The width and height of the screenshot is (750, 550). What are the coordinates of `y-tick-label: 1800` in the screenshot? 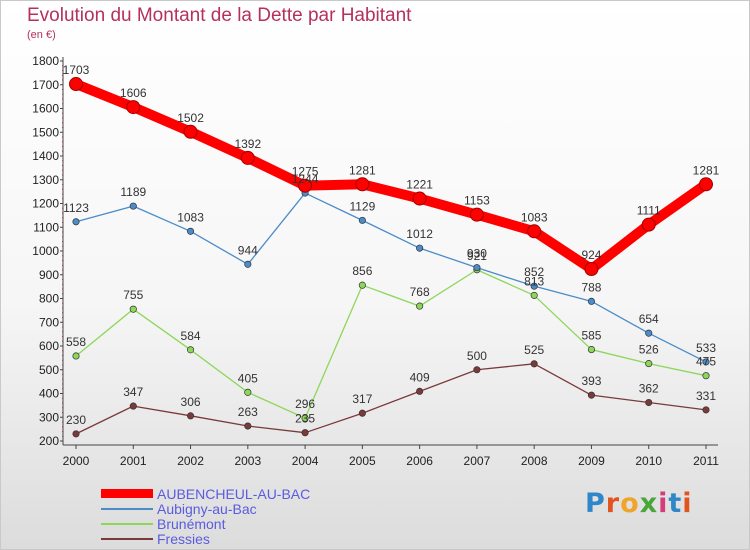 It's located at (45, 61).